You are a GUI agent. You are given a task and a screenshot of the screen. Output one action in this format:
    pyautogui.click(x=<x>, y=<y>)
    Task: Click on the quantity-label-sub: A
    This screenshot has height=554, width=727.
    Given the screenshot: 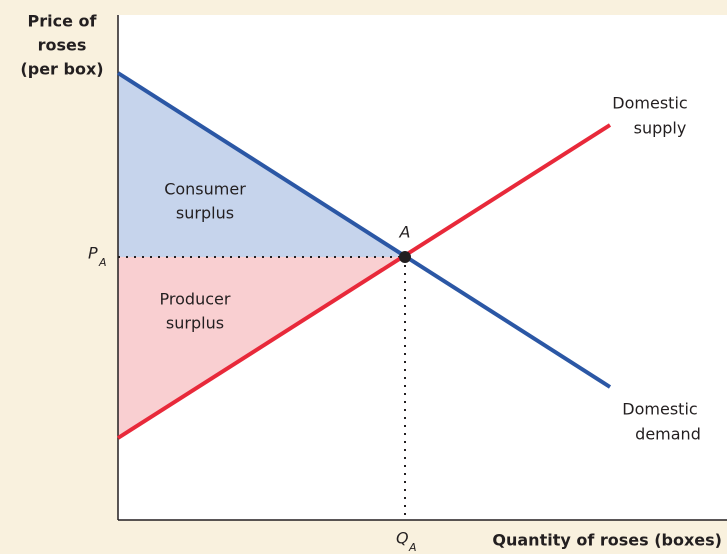 What is the action you would take?
    pyautogui.click(x=412, y=547)
    